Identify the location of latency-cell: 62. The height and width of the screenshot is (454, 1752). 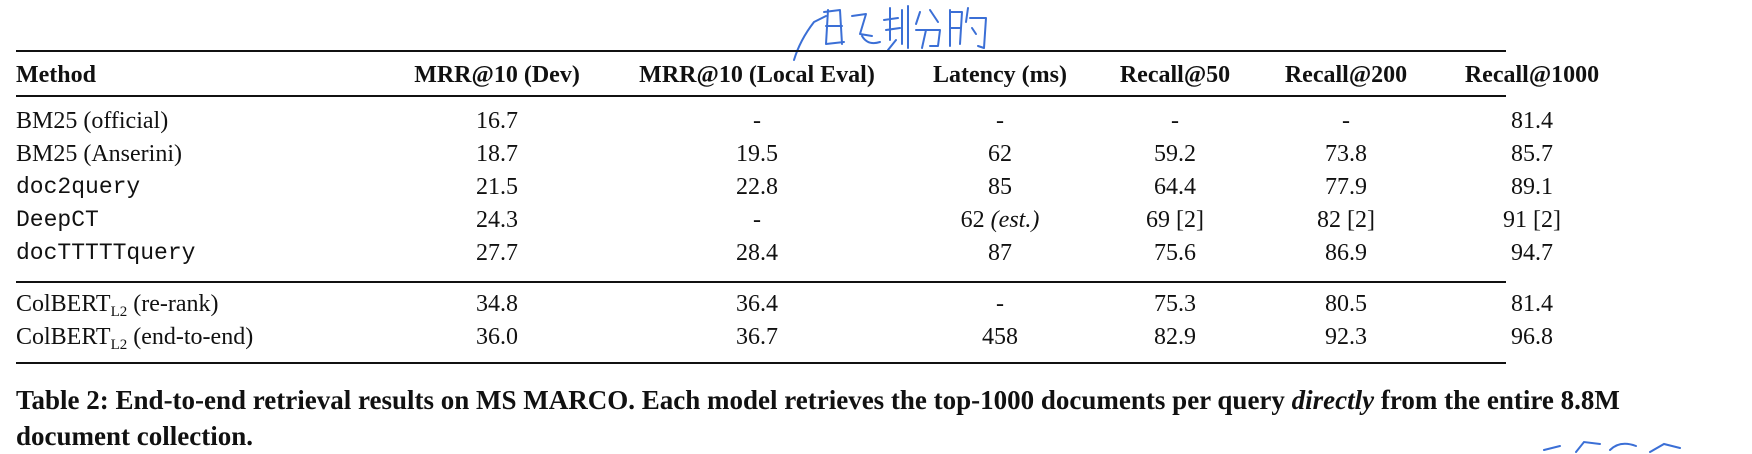
(1000, 154).